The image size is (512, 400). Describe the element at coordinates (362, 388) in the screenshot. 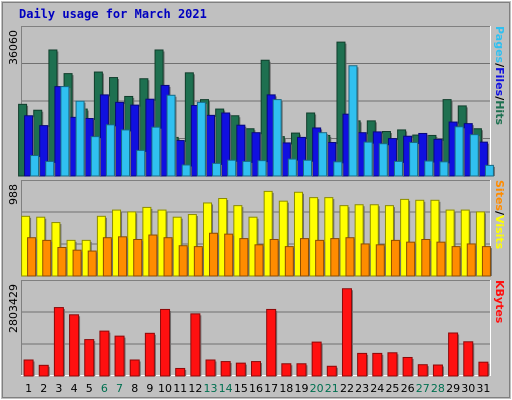

I see `x-tick-label-day-23: 23` at that location.